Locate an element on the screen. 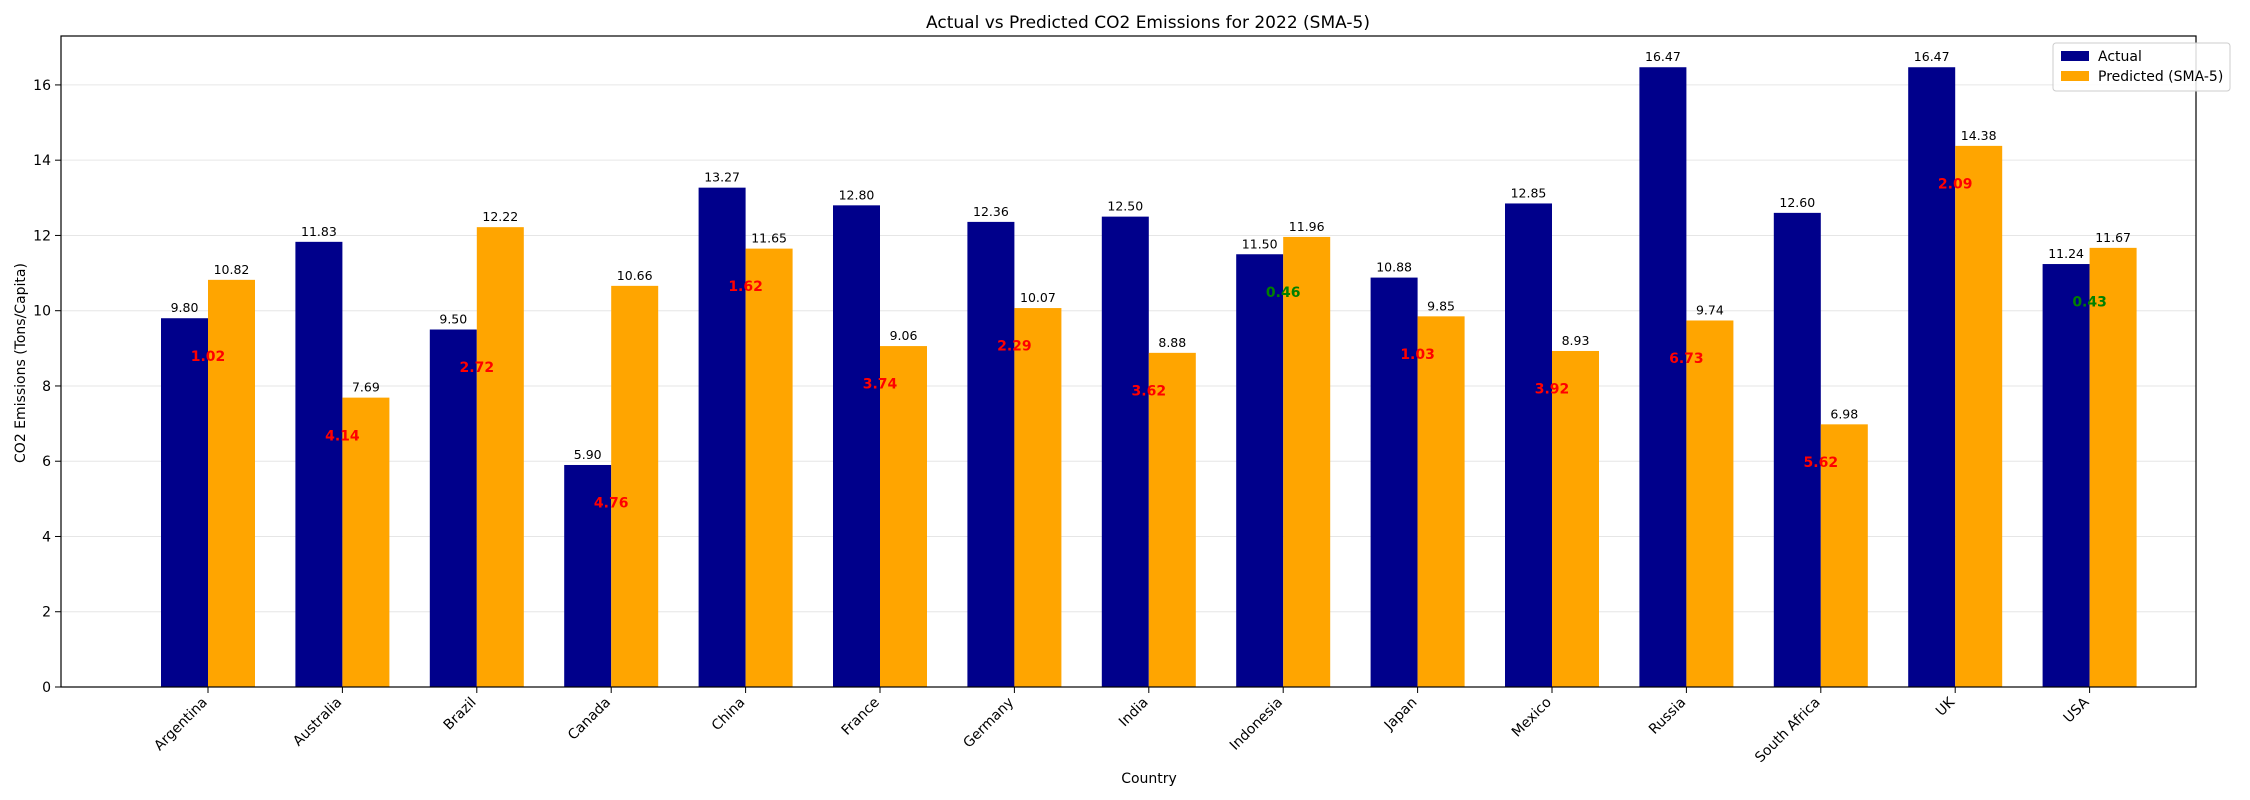 This screenshot has height=800, width=2250. y-axis: 0 2 4 6 8 10 12 14 16 is located at coordinates (47, 387).